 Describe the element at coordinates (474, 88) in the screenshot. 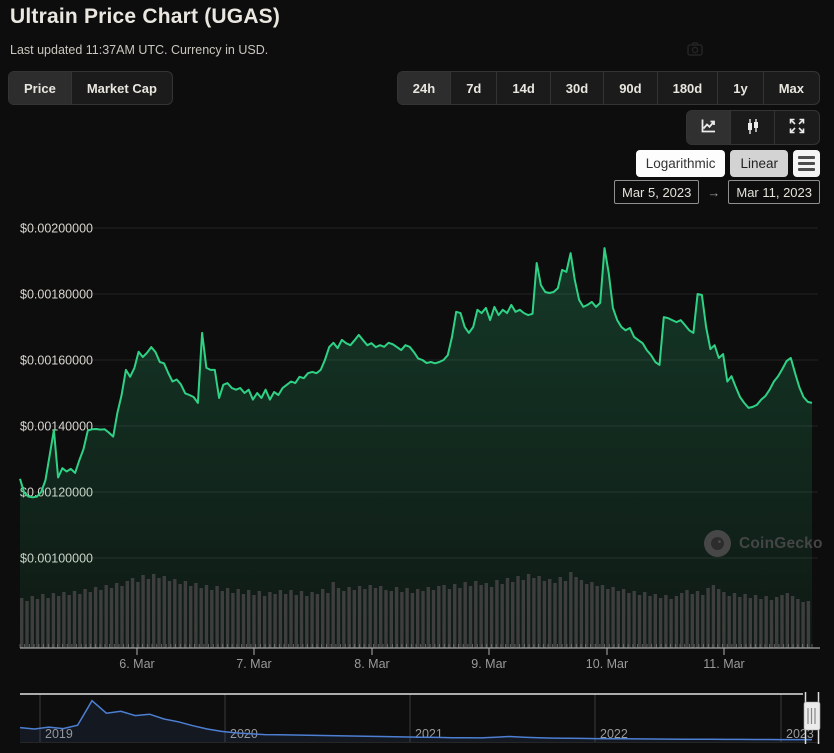

I see `range-7d: 7d` at that location.